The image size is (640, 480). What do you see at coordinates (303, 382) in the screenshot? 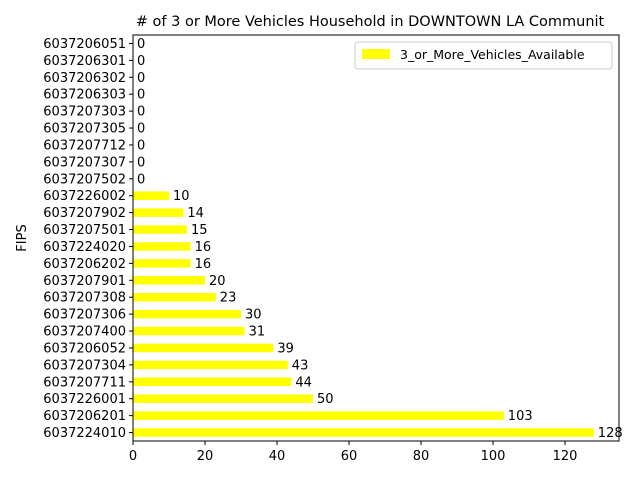
I see `value-label-6037207711: 44` at bounding box center [303, 382].